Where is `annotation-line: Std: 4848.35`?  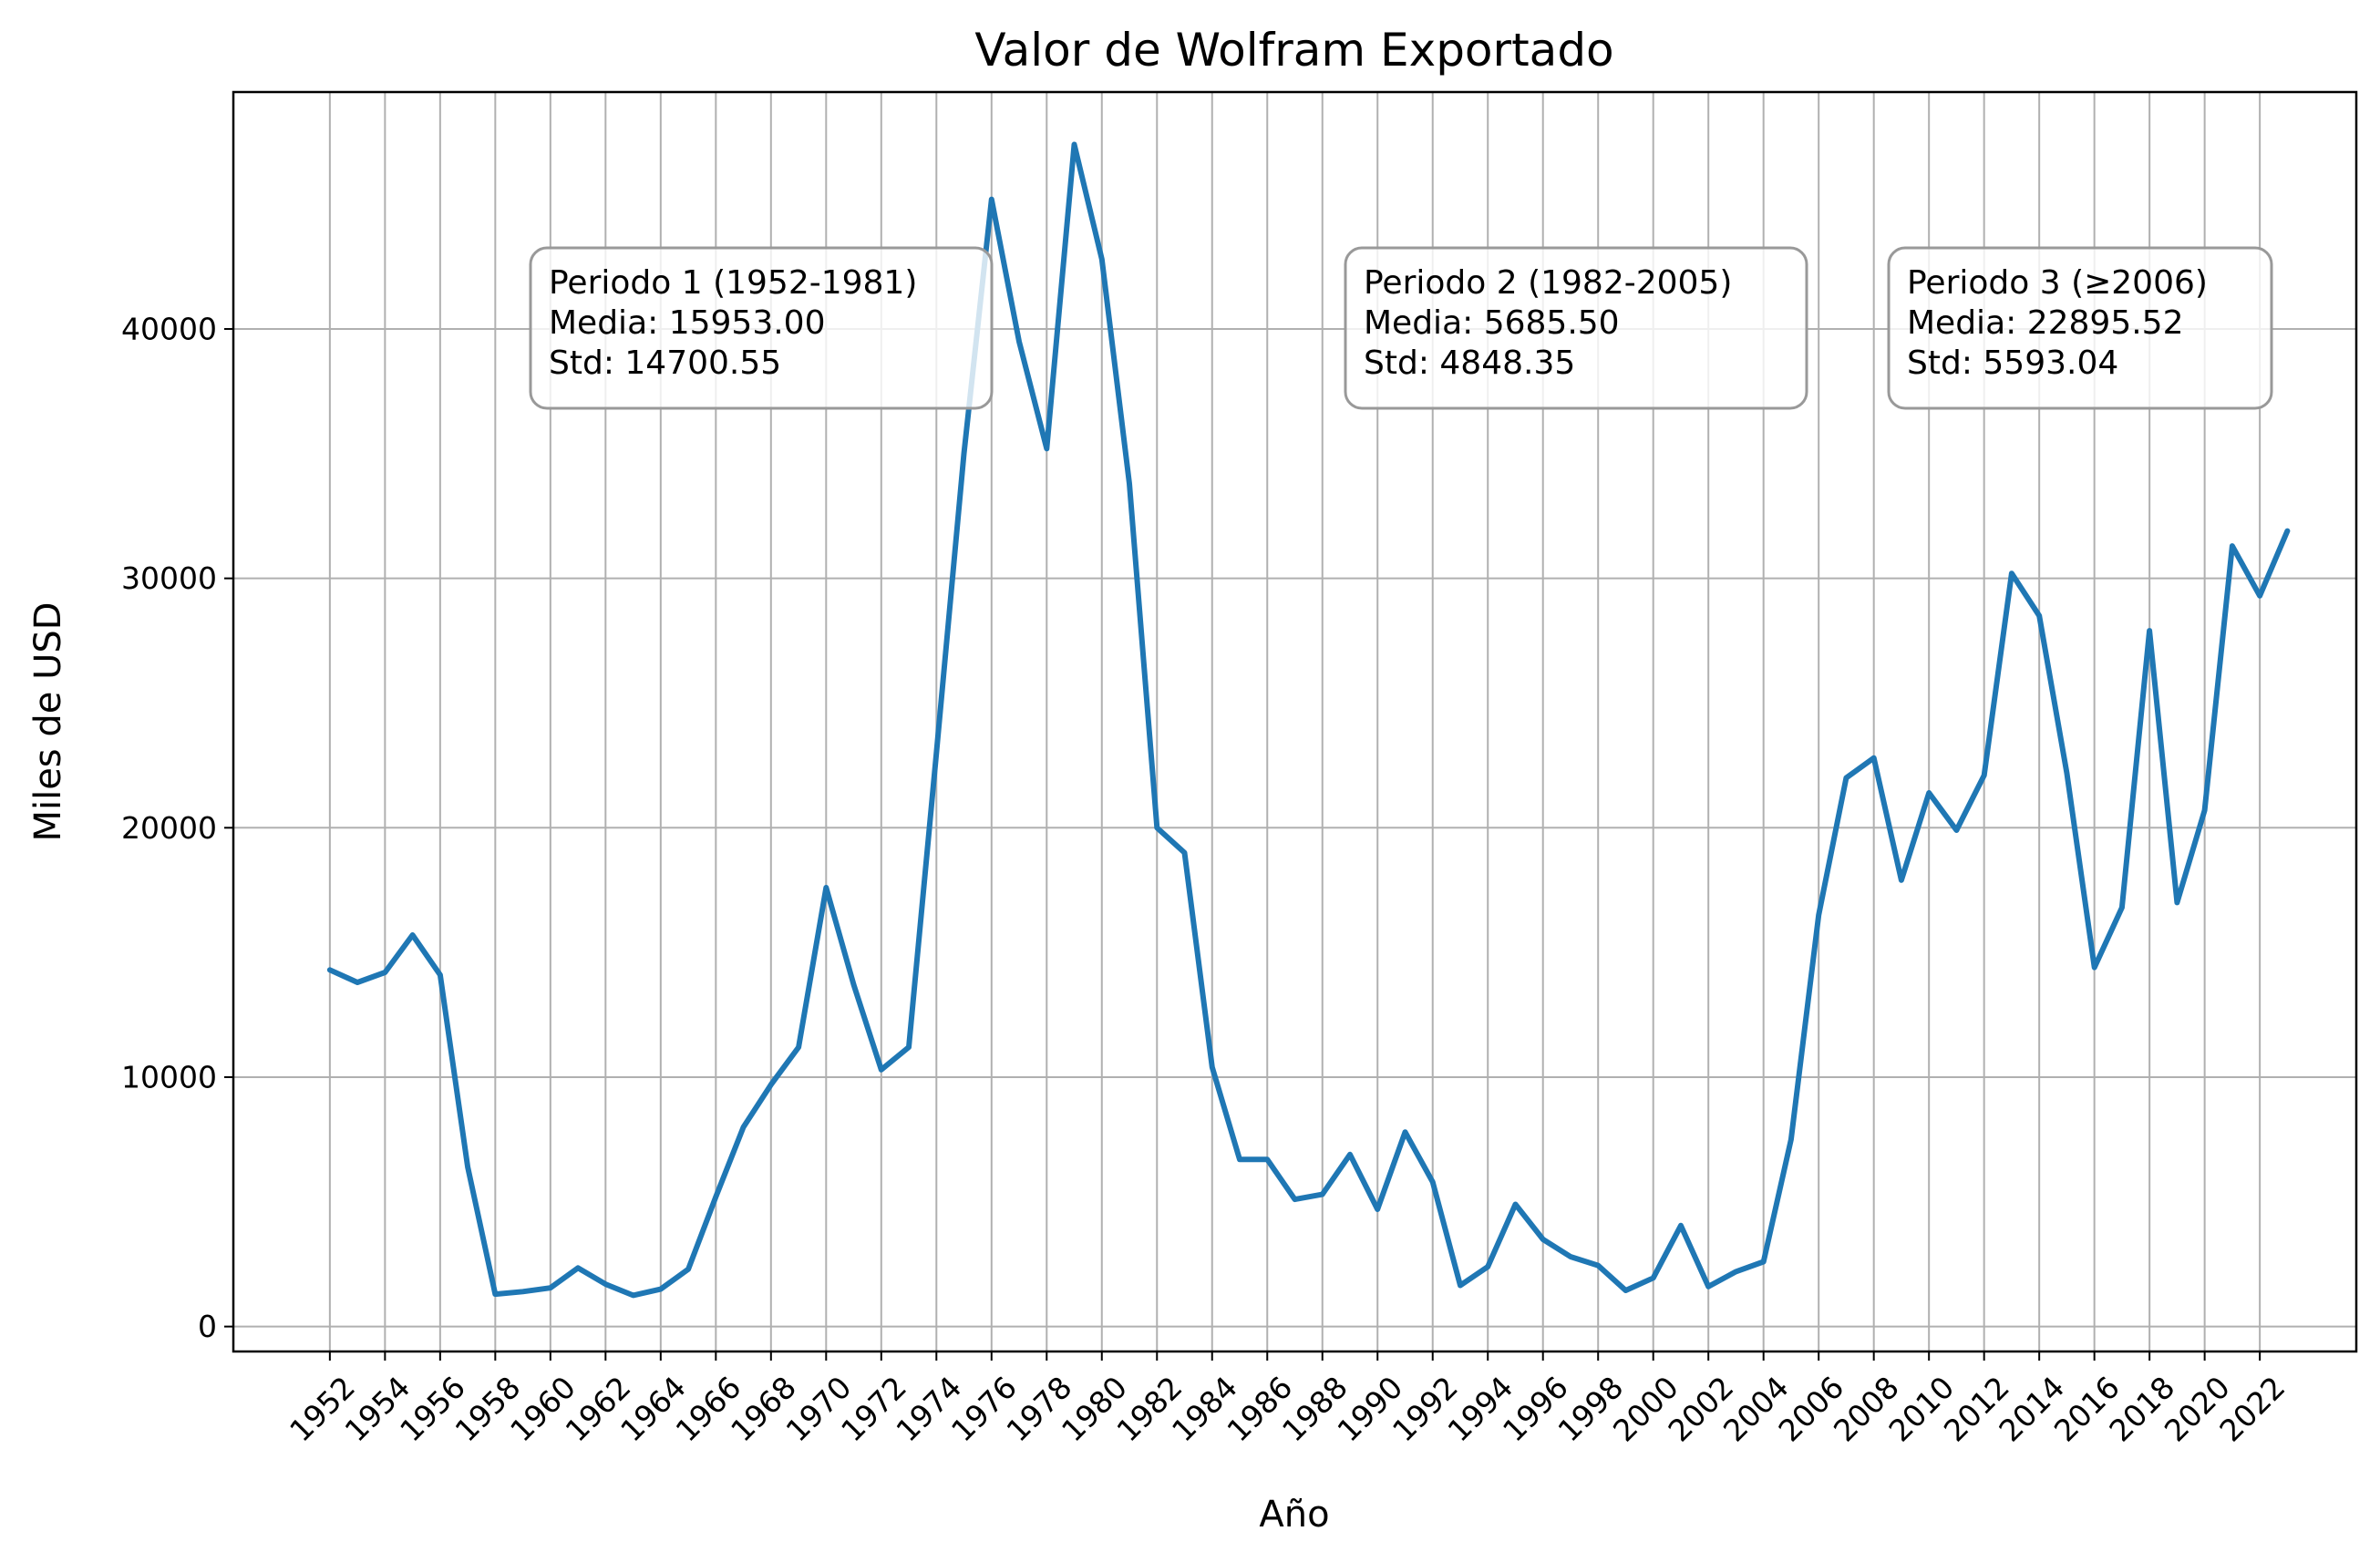
annotation-line: Std: 4848.35 is located at coordinates (1470, 363).